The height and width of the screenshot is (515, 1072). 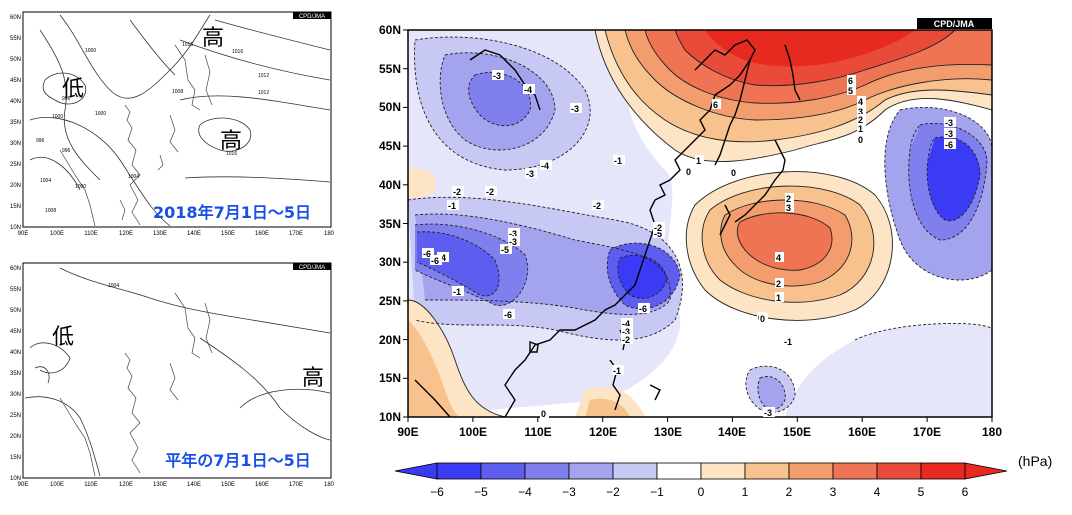 I want to click on unit-label: (hPa), so click(x=1035, y=461).